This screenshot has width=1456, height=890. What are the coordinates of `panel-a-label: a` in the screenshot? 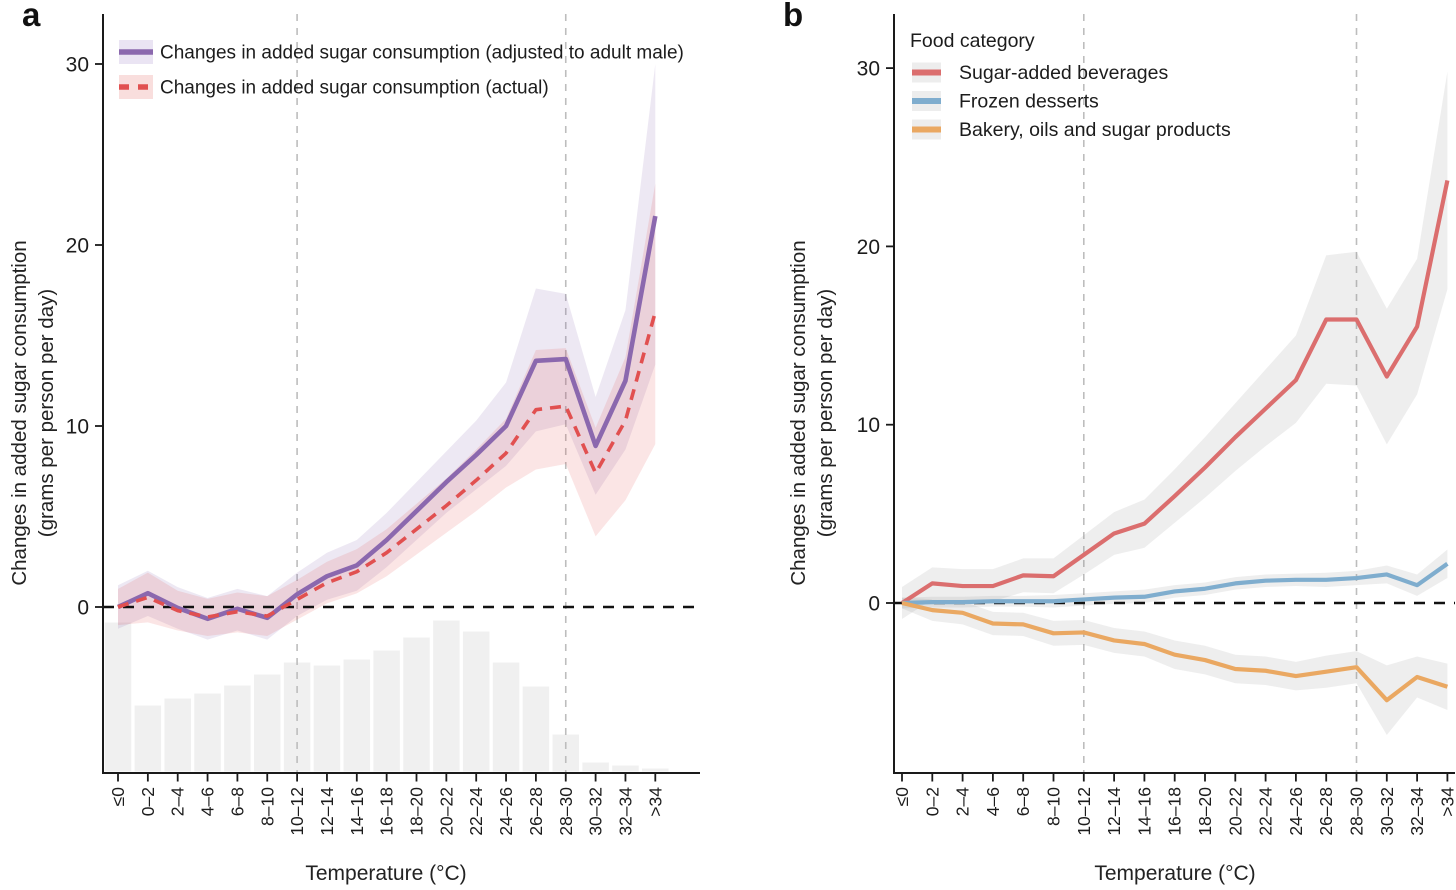 It's located at (31, 16).